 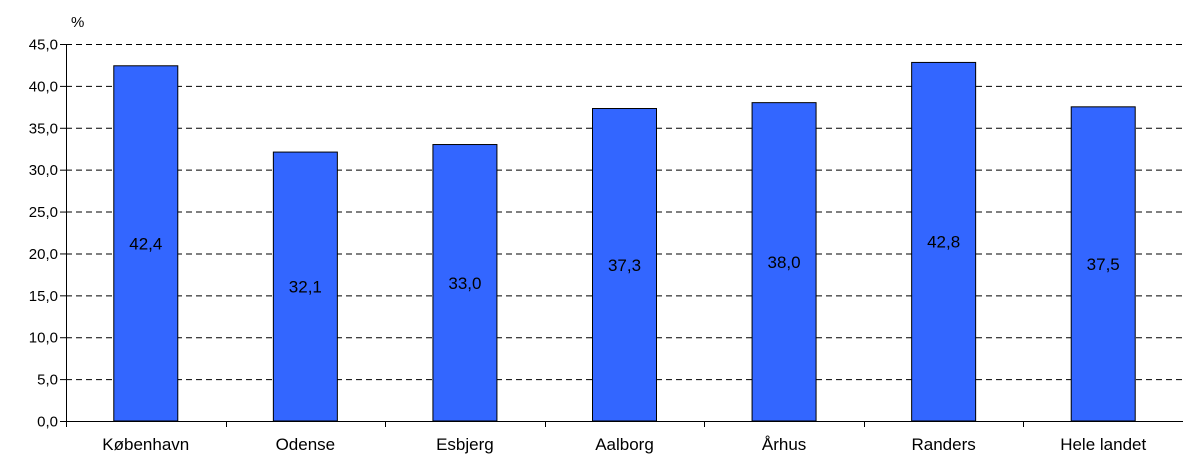 What do you see at coordinates (43, 86) in the screenshot?
I see `y-tick-label: 40,0` at bounding box center [43, 86].